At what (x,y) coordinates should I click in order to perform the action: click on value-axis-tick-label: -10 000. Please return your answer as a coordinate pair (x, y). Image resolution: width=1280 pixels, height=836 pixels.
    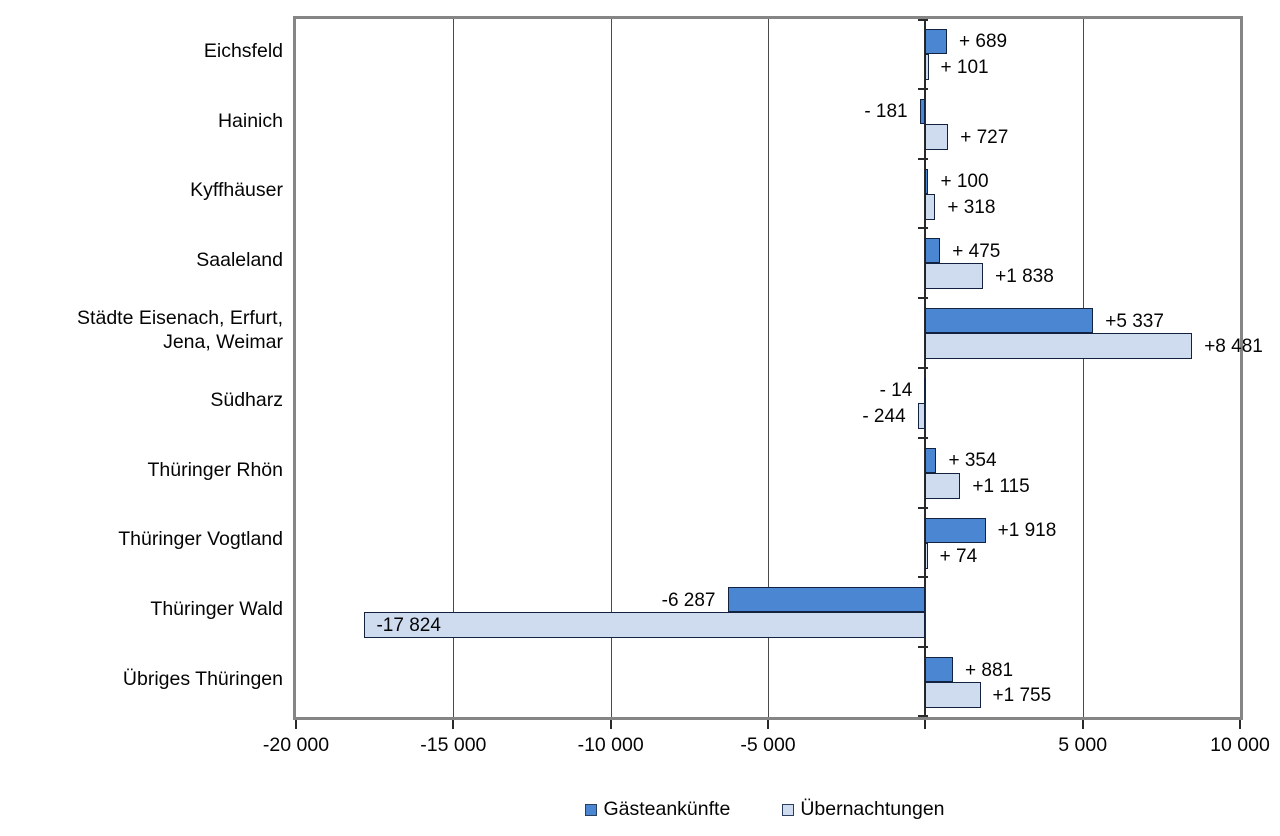
    Looking at the image, I should click on (610, 745).